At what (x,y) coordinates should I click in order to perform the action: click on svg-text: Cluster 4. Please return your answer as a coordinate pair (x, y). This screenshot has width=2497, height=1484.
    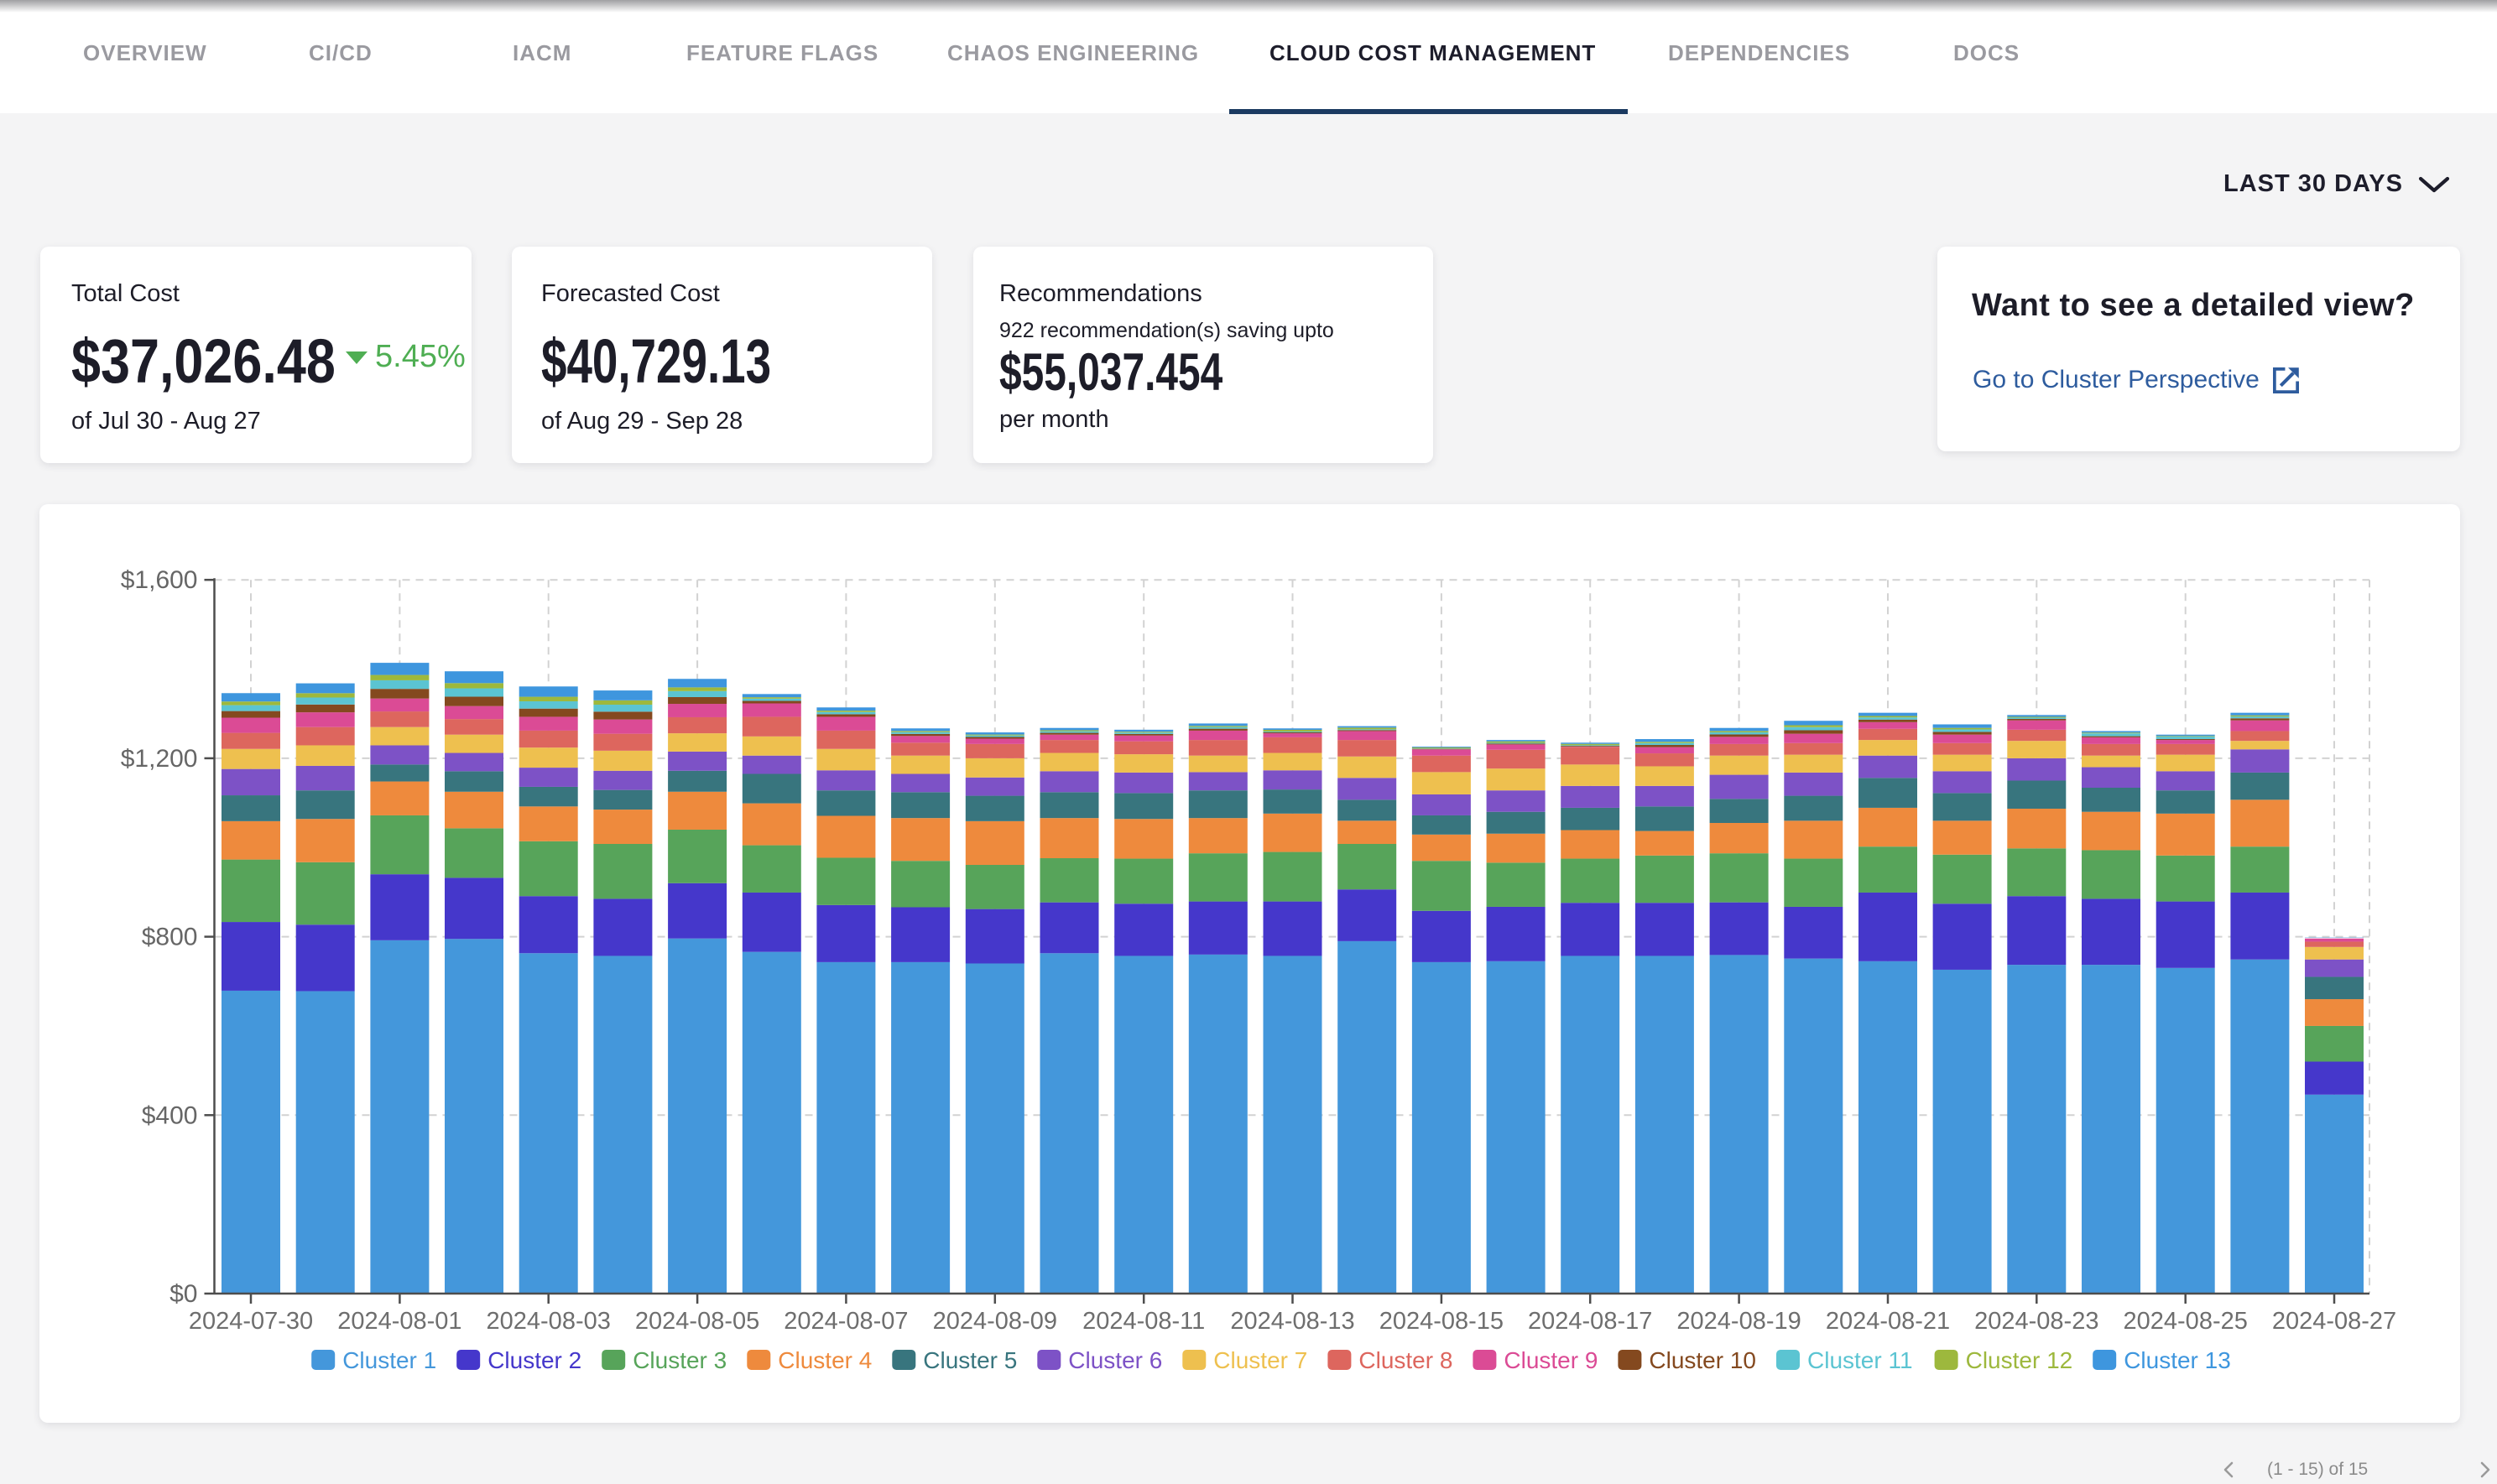
    Looking at the image, I should click on (825, 1360).